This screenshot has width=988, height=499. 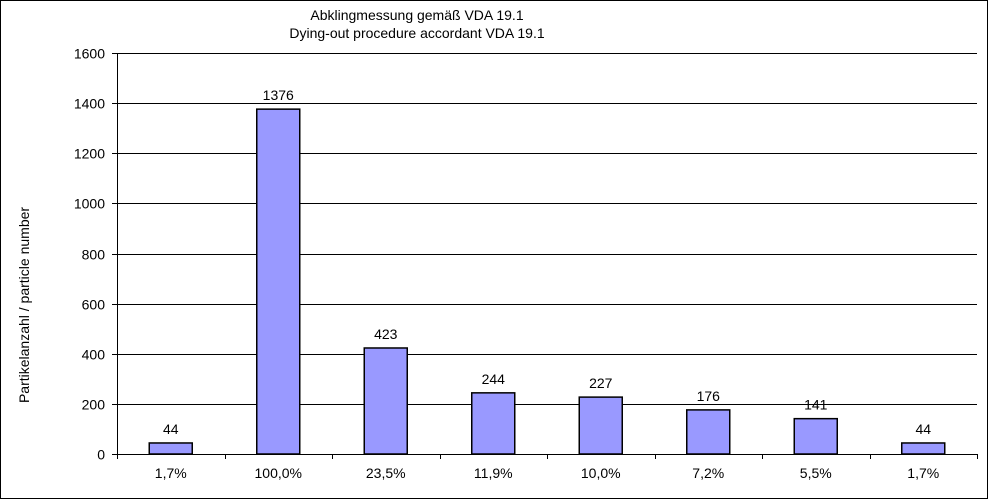 What do you see at coordinates (493, 473) in the screenshot?
I see `x-tick-label: 11,9%` at bounding box center [493, 473].